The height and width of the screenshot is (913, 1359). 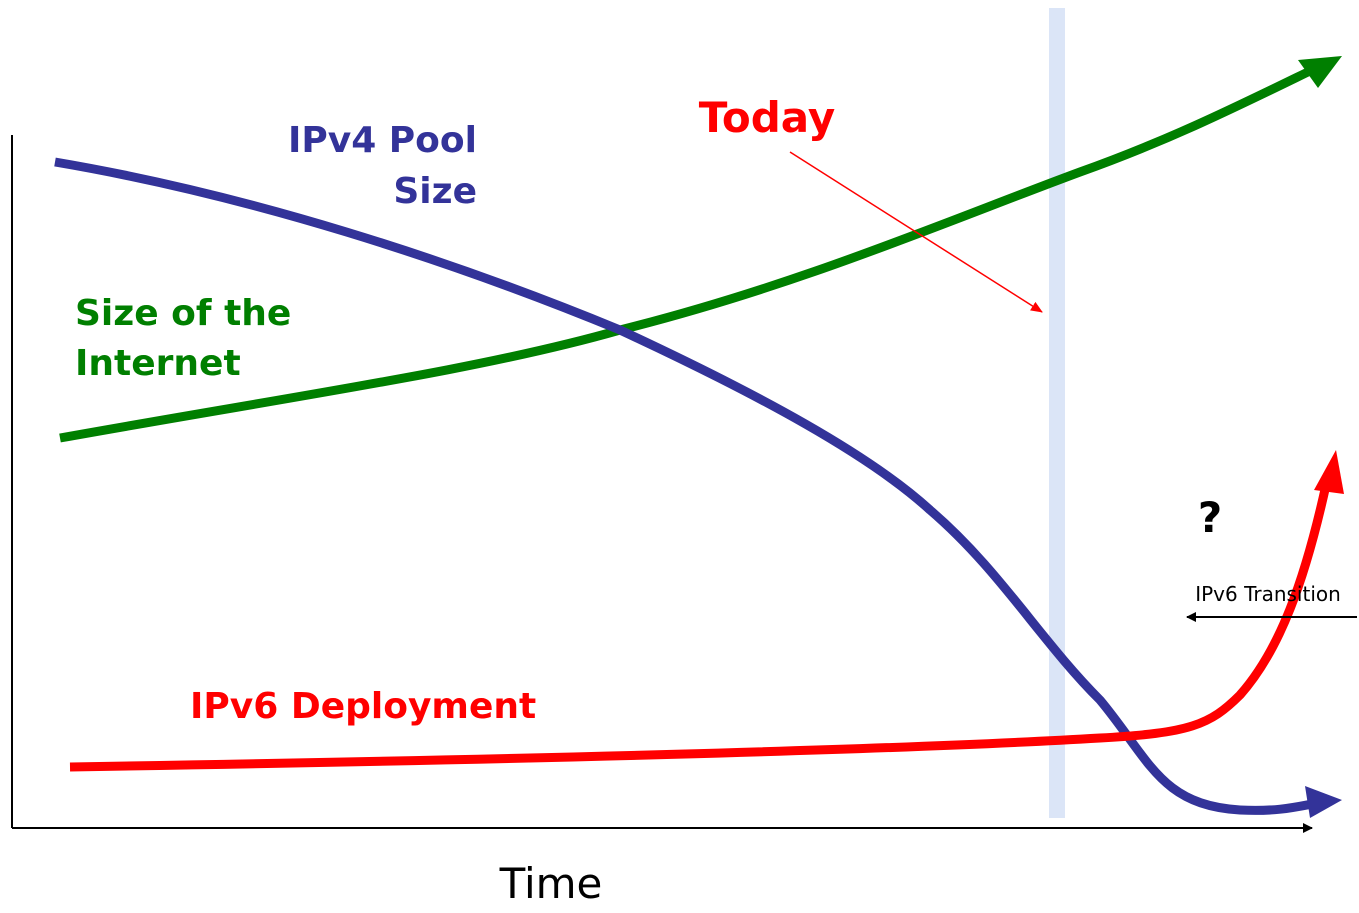 I want to click on today-pointer, so click(x=916, y=232).